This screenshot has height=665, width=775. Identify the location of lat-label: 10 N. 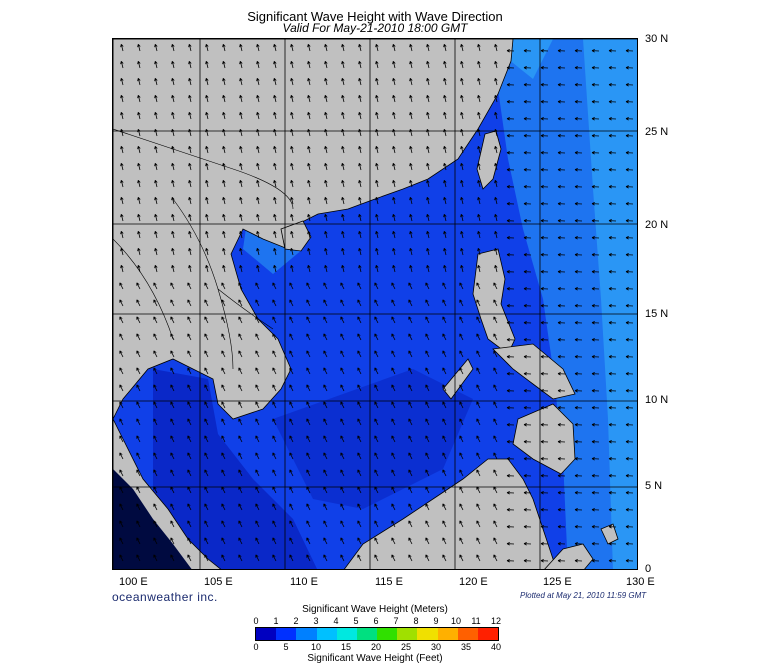
(657, 400).